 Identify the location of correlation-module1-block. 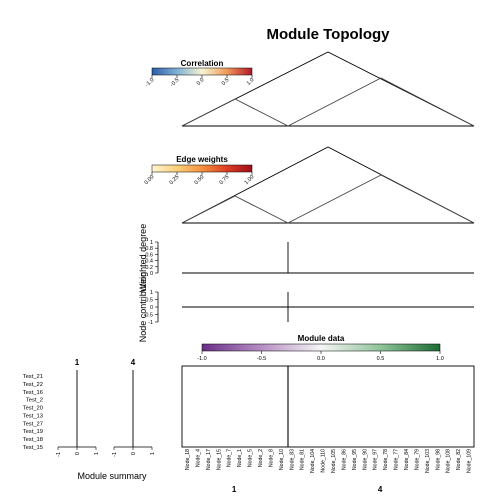
(235, 112).